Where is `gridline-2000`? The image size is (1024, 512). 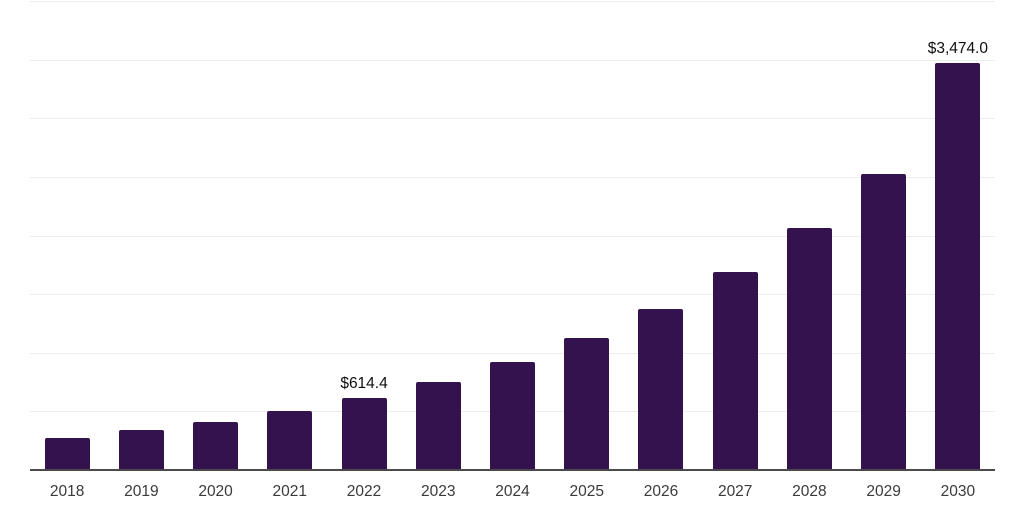
gridline-2000 is located at coordinates (512, 236).